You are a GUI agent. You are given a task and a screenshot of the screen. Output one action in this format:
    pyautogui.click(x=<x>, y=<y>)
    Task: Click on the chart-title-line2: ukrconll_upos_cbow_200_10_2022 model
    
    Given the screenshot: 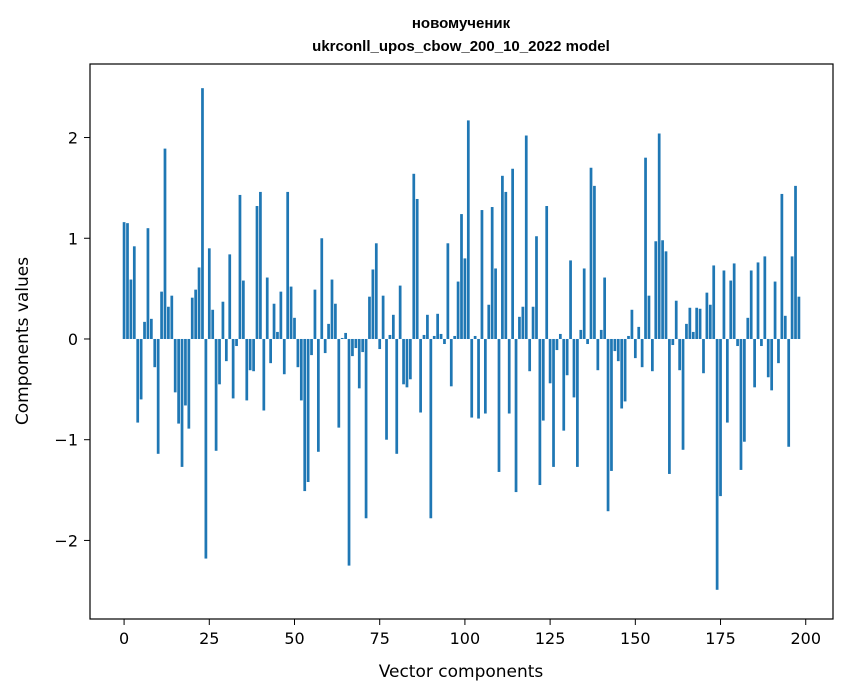 What is the action you would take?
    pyautogui.click(x=461, y=46)
    